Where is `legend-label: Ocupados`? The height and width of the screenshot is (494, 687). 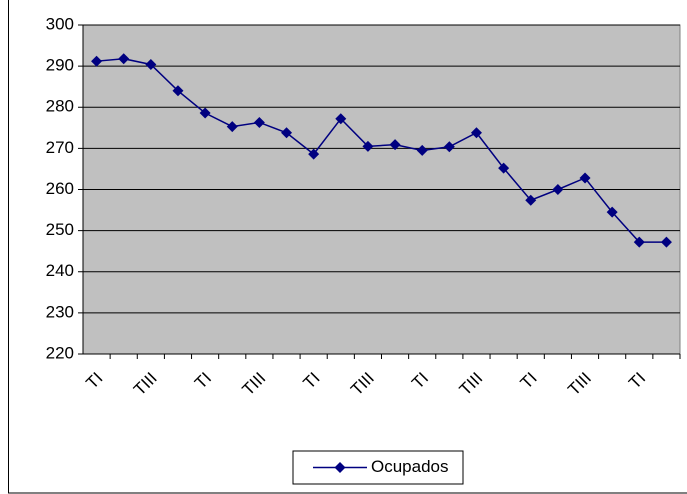 legend-label: Ocupados is located at coordinates (410, 466).